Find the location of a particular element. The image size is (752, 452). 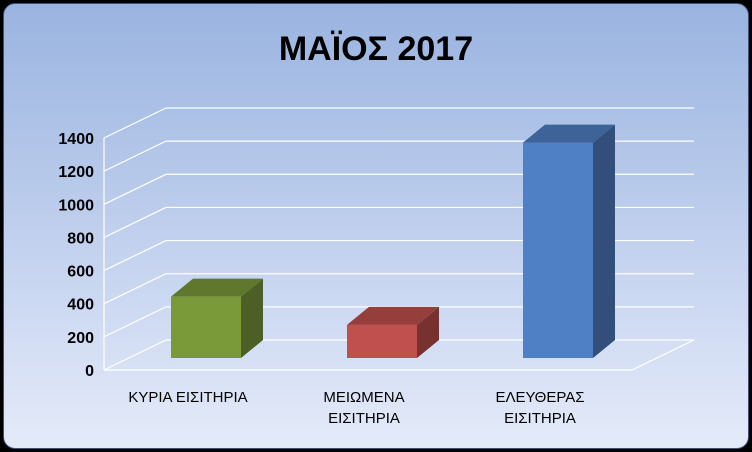

y-tick-label: 1400 is located at coordinates (76, 139).